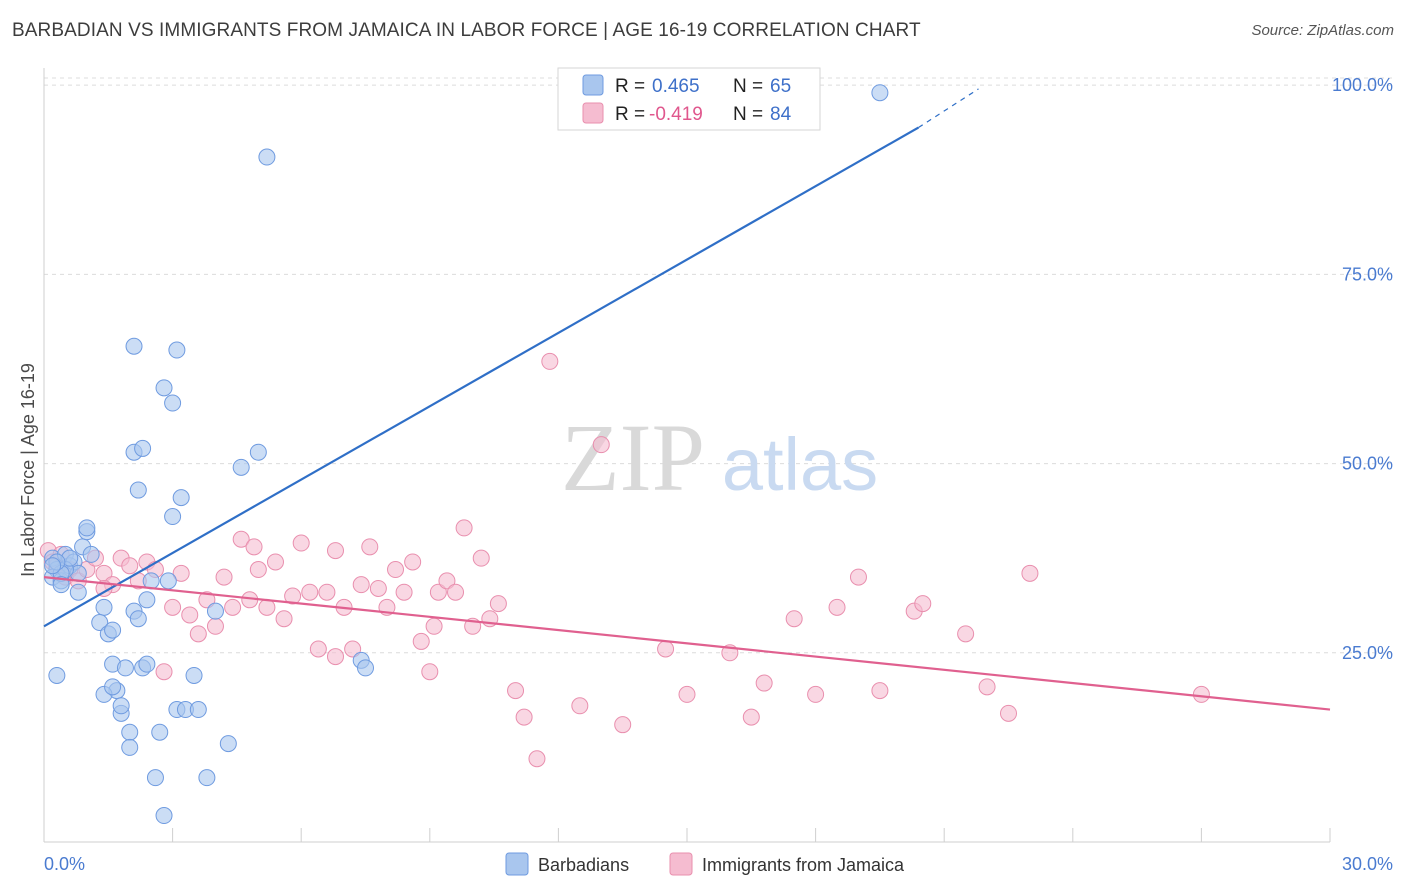 This screenshot has width=1406, height=892. What do you see at coordinates (781, 114) in the screenshot?
I see `stats-n-value-2: 84` at bounding box center [781, 114].